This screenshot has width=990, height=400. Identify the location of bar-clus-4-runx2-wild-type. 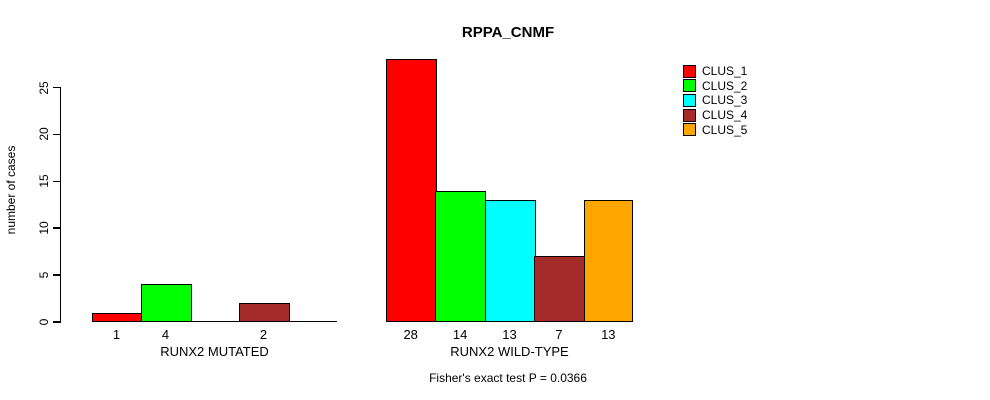
(560, 289).